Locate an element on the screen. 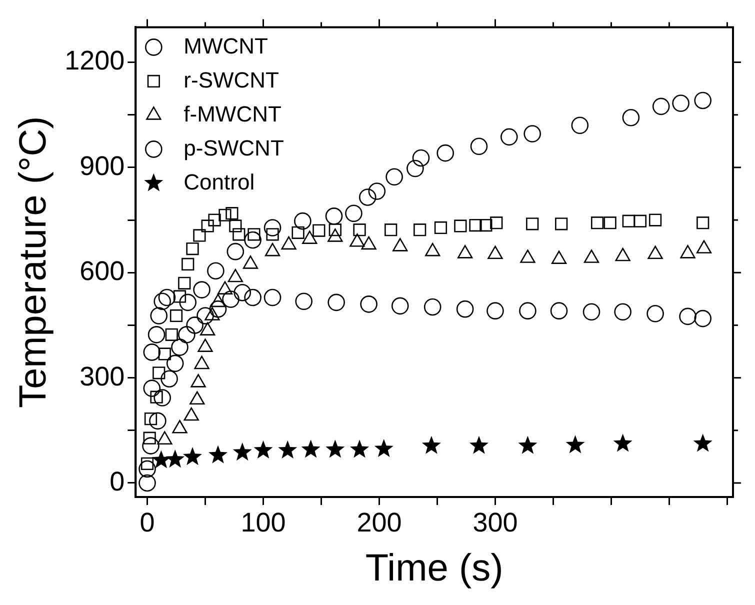 The height and width of the screenshot is (605, 755). y-tick-label: 600 is located at coordinates (102, 271).